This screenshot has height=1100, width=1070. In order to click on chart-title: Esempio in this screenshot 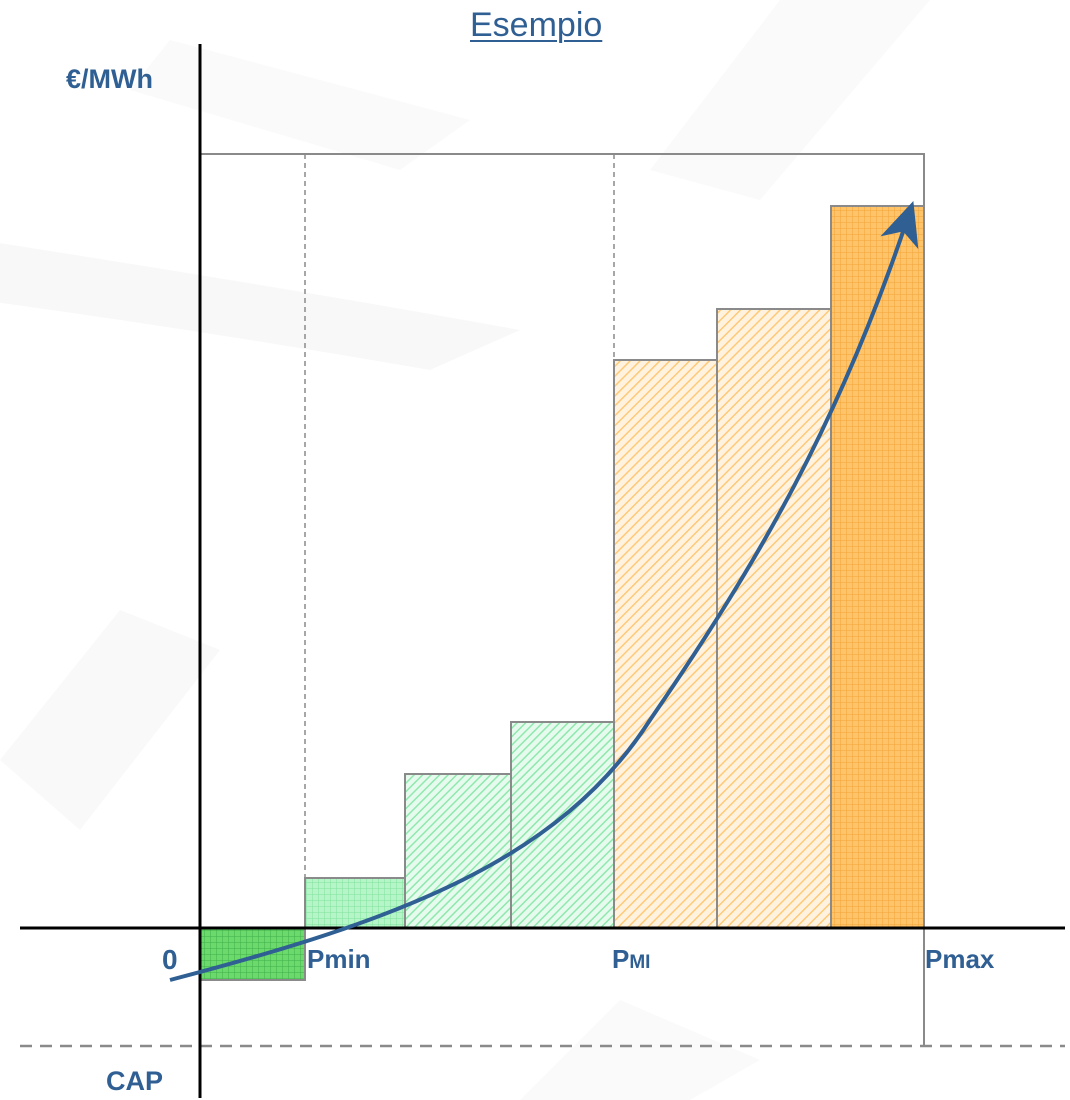, I will do `click(536, 25)`.